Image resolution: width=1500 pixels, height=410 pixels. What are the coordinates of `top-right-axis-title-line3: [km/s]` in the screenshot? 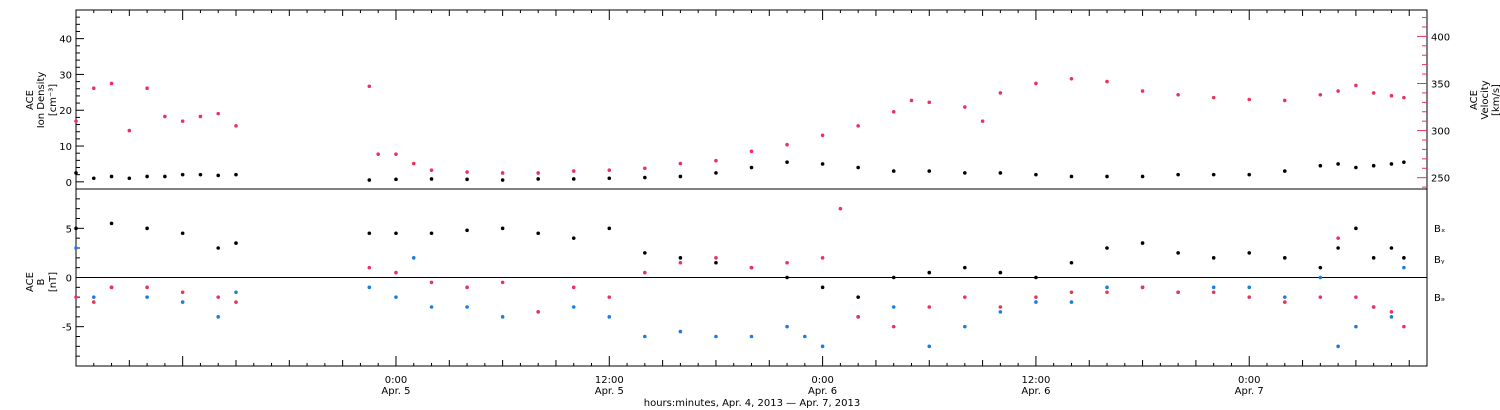 It's located at (1495, 100).